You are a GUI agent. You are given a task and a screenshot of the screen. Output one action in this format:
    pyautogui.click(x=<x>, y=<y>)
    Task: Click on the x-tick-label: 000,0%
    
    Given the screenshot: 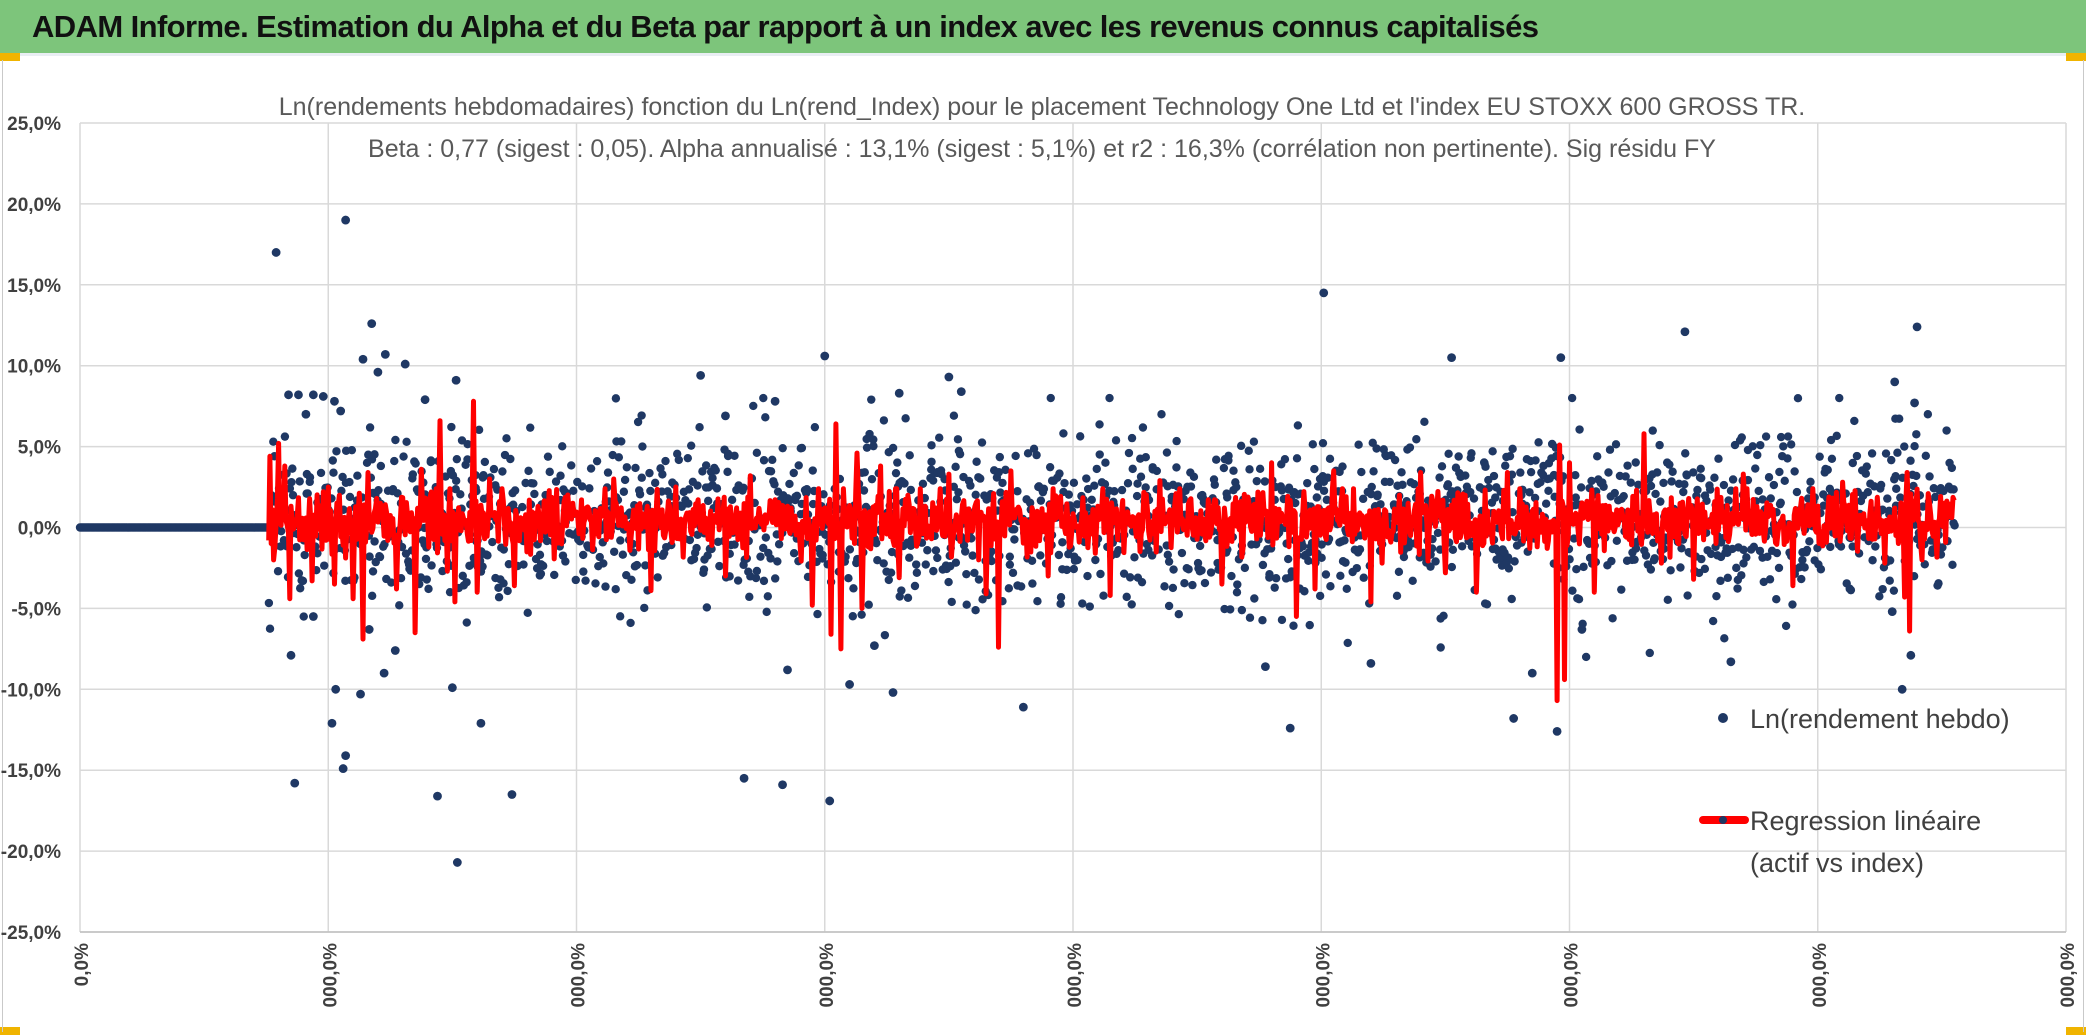 What is the action you would take?
    pyautogui.click(x=1820, y=975)
    